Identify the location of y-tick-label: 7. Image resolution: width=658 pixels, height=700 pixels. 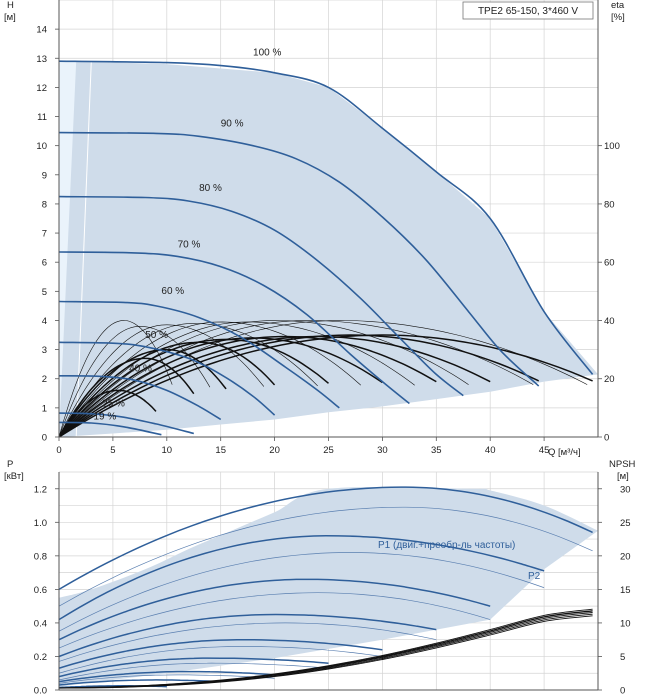
(44, 234).